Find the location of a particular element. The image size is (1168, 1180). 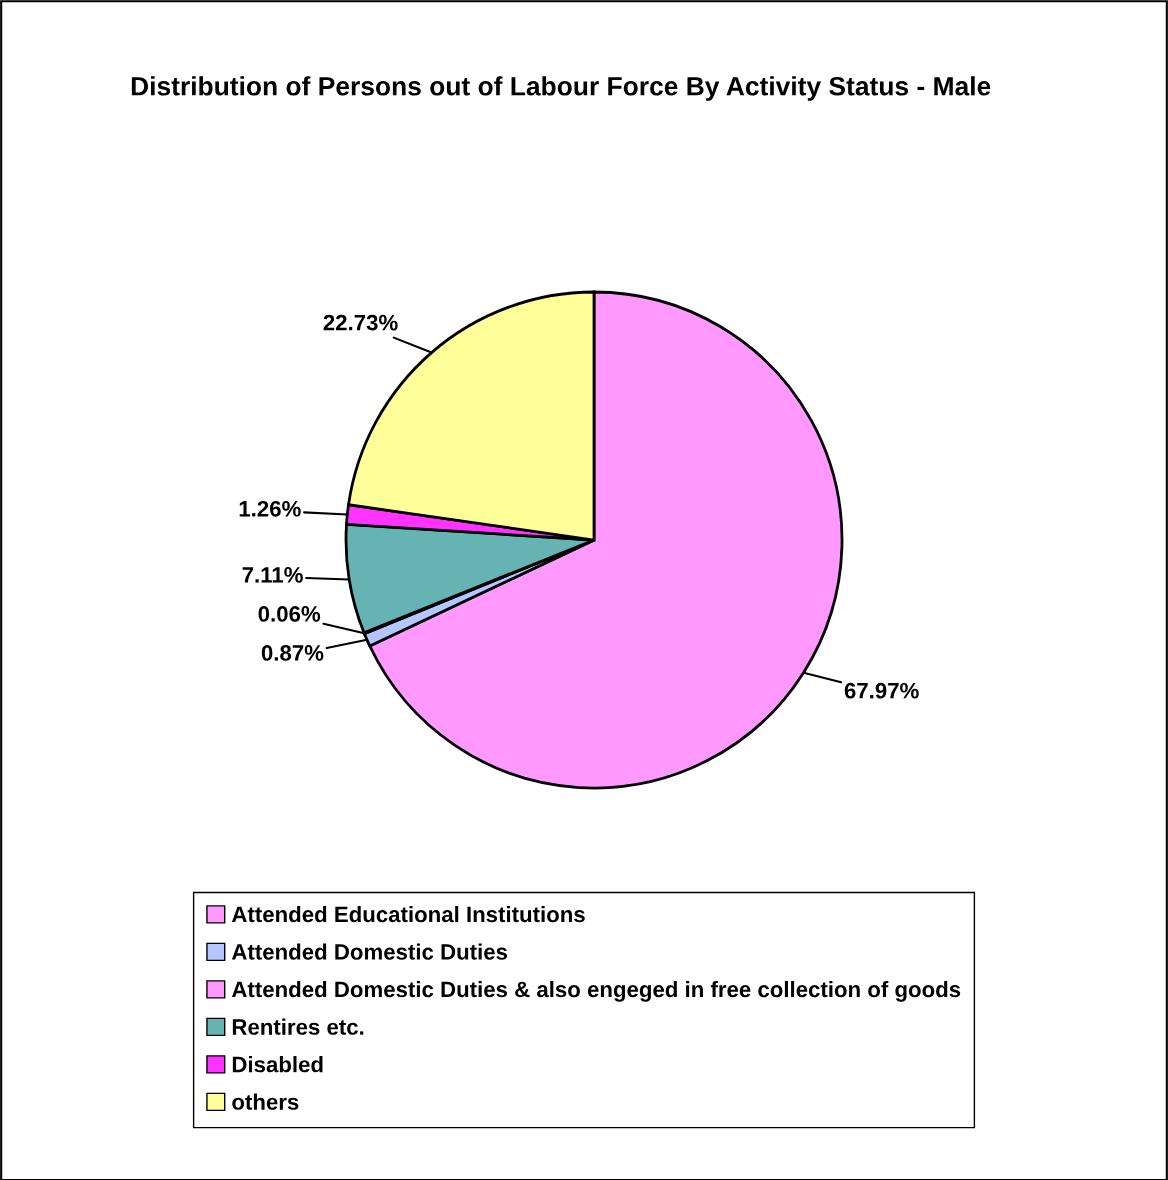

legend-label: Attended Educational Institutions is located at coordinates (408, 914).